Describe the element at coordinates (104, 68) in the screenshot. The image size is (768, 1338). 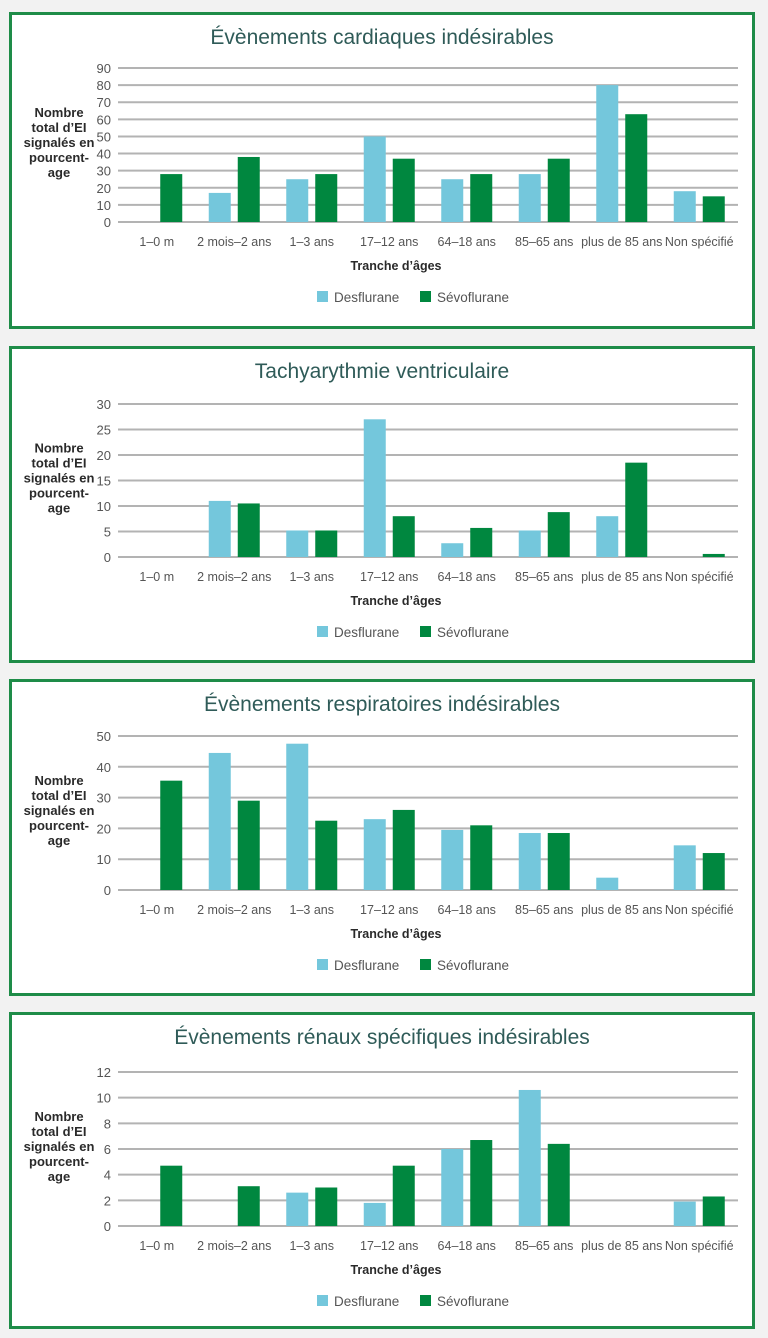
I see `y-tick-label: 90` at that location.